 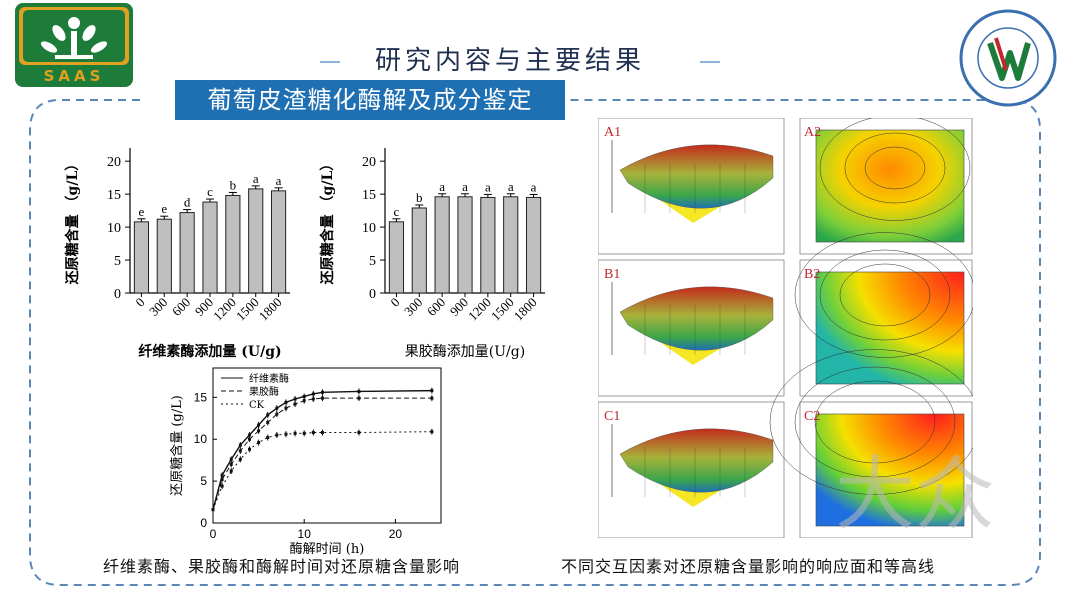 I want to click on page-title: 研究内容与主要结果, so click(x=509, y=61).